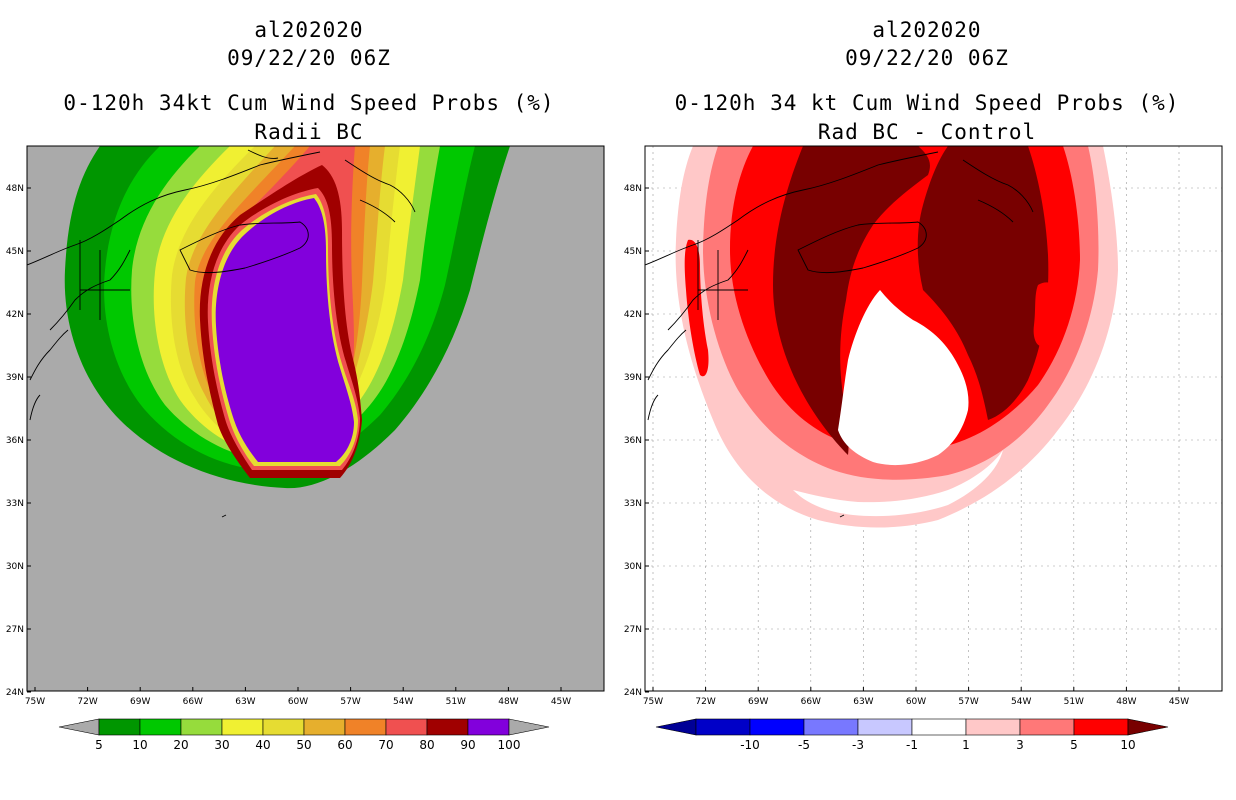  What do you see at coordinates (309, 30) in the screenshot?
I see `left-title-storm-id: al202020` at bounding box center [309, 30].